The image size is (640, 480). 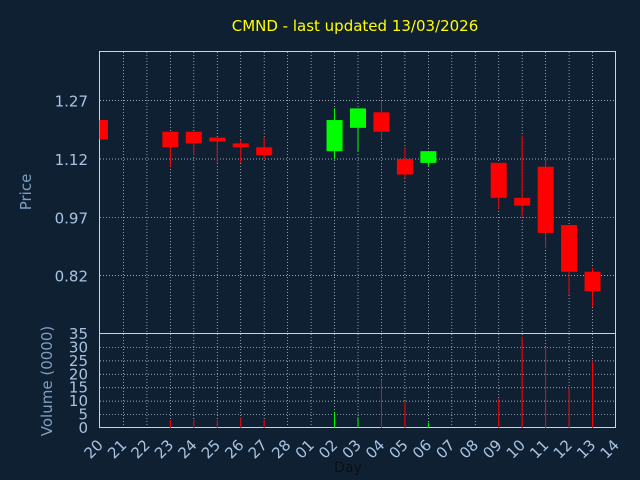 I want to click on x-tick-label: 25, so click(x=211, y=449).